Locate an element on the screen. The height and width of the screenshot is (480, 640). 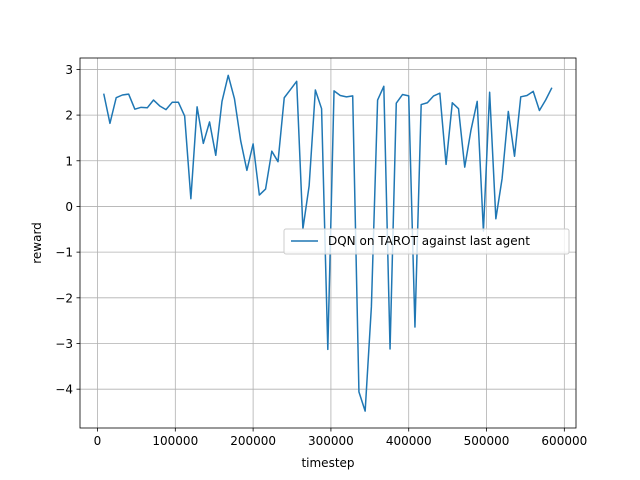
y-tick-label: −3 is located at coordinates (64, 344).